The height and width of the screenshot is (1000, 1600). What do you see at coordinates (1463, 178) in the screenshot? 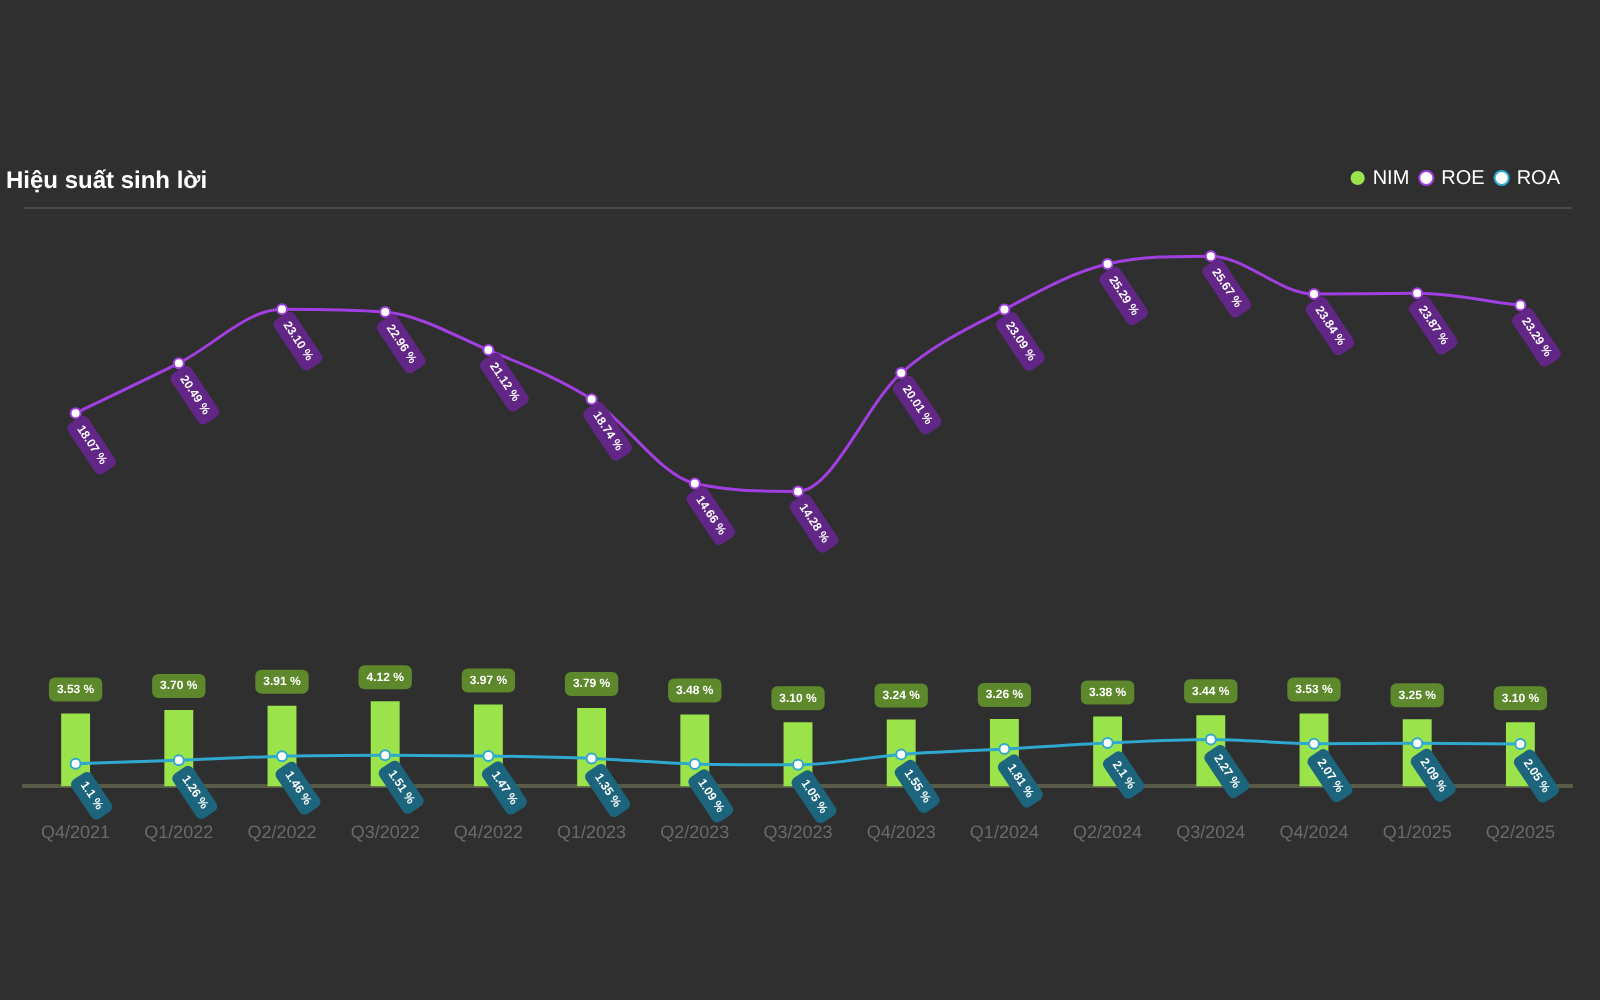
I see `legend-label: ROE` at bounding box center [1463, 178].